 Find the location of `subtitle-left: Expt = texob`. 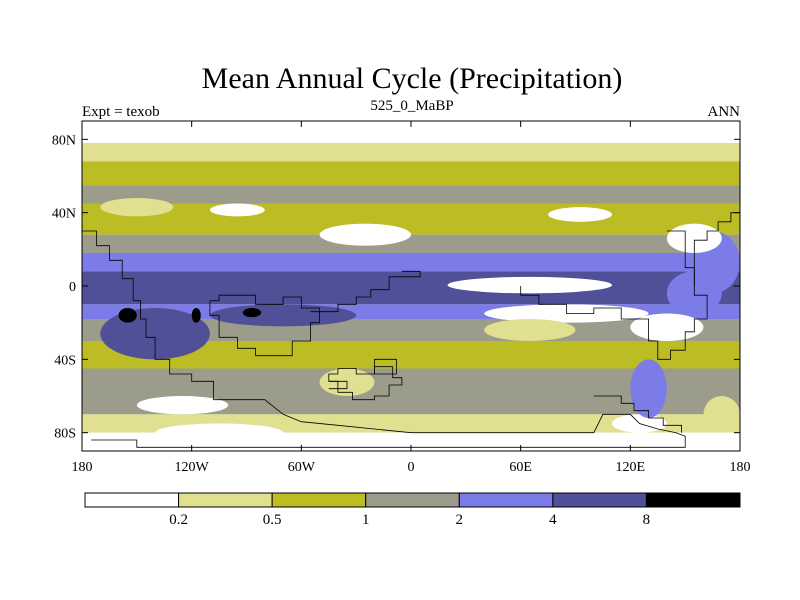

subtitle-left: Expt = texob is located at coordinates (121, 112).